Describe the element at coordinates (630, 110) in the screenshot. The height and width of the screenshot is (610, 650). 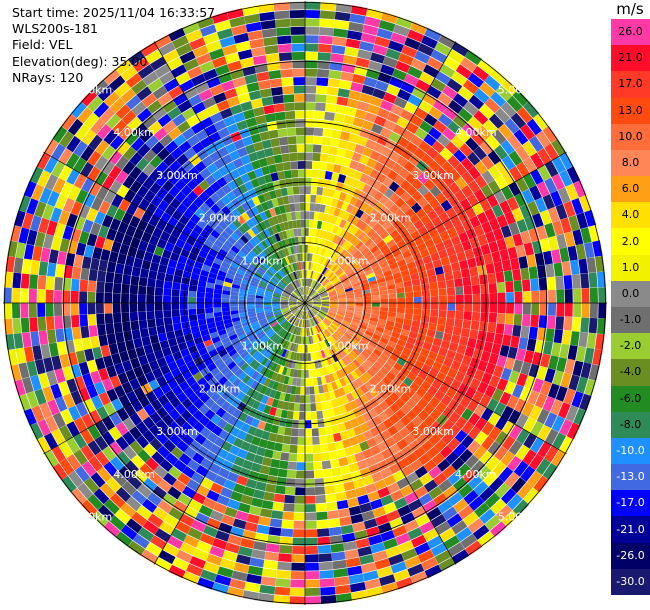
I see `colorbar-tick-label: 13.0` at that location.